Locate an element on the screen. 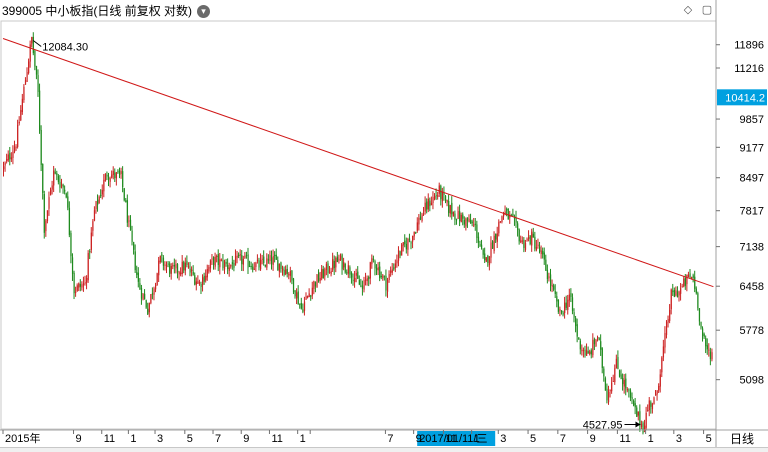  diamond-icon: ◇ is located at coordinates (688, 10).